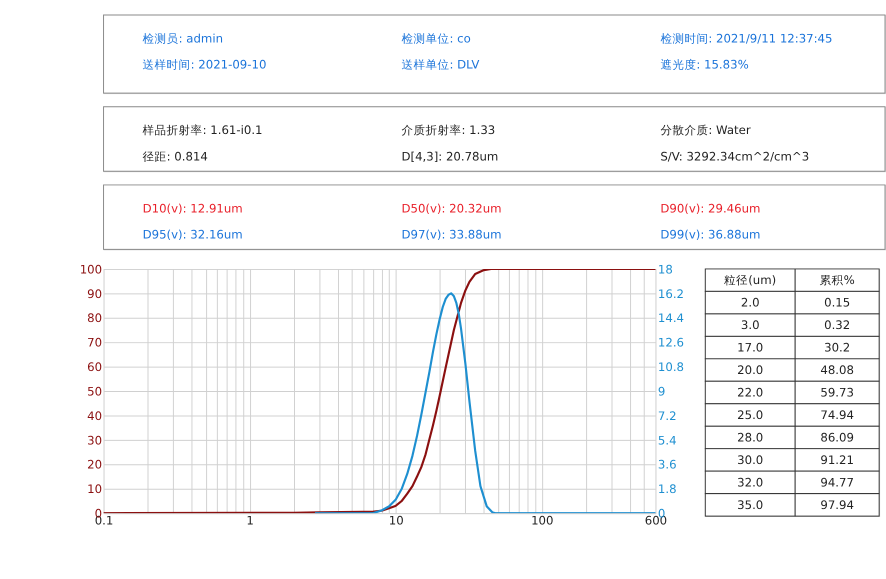  I want to click on y2-tick-label: 10.8, so click(671, 367).